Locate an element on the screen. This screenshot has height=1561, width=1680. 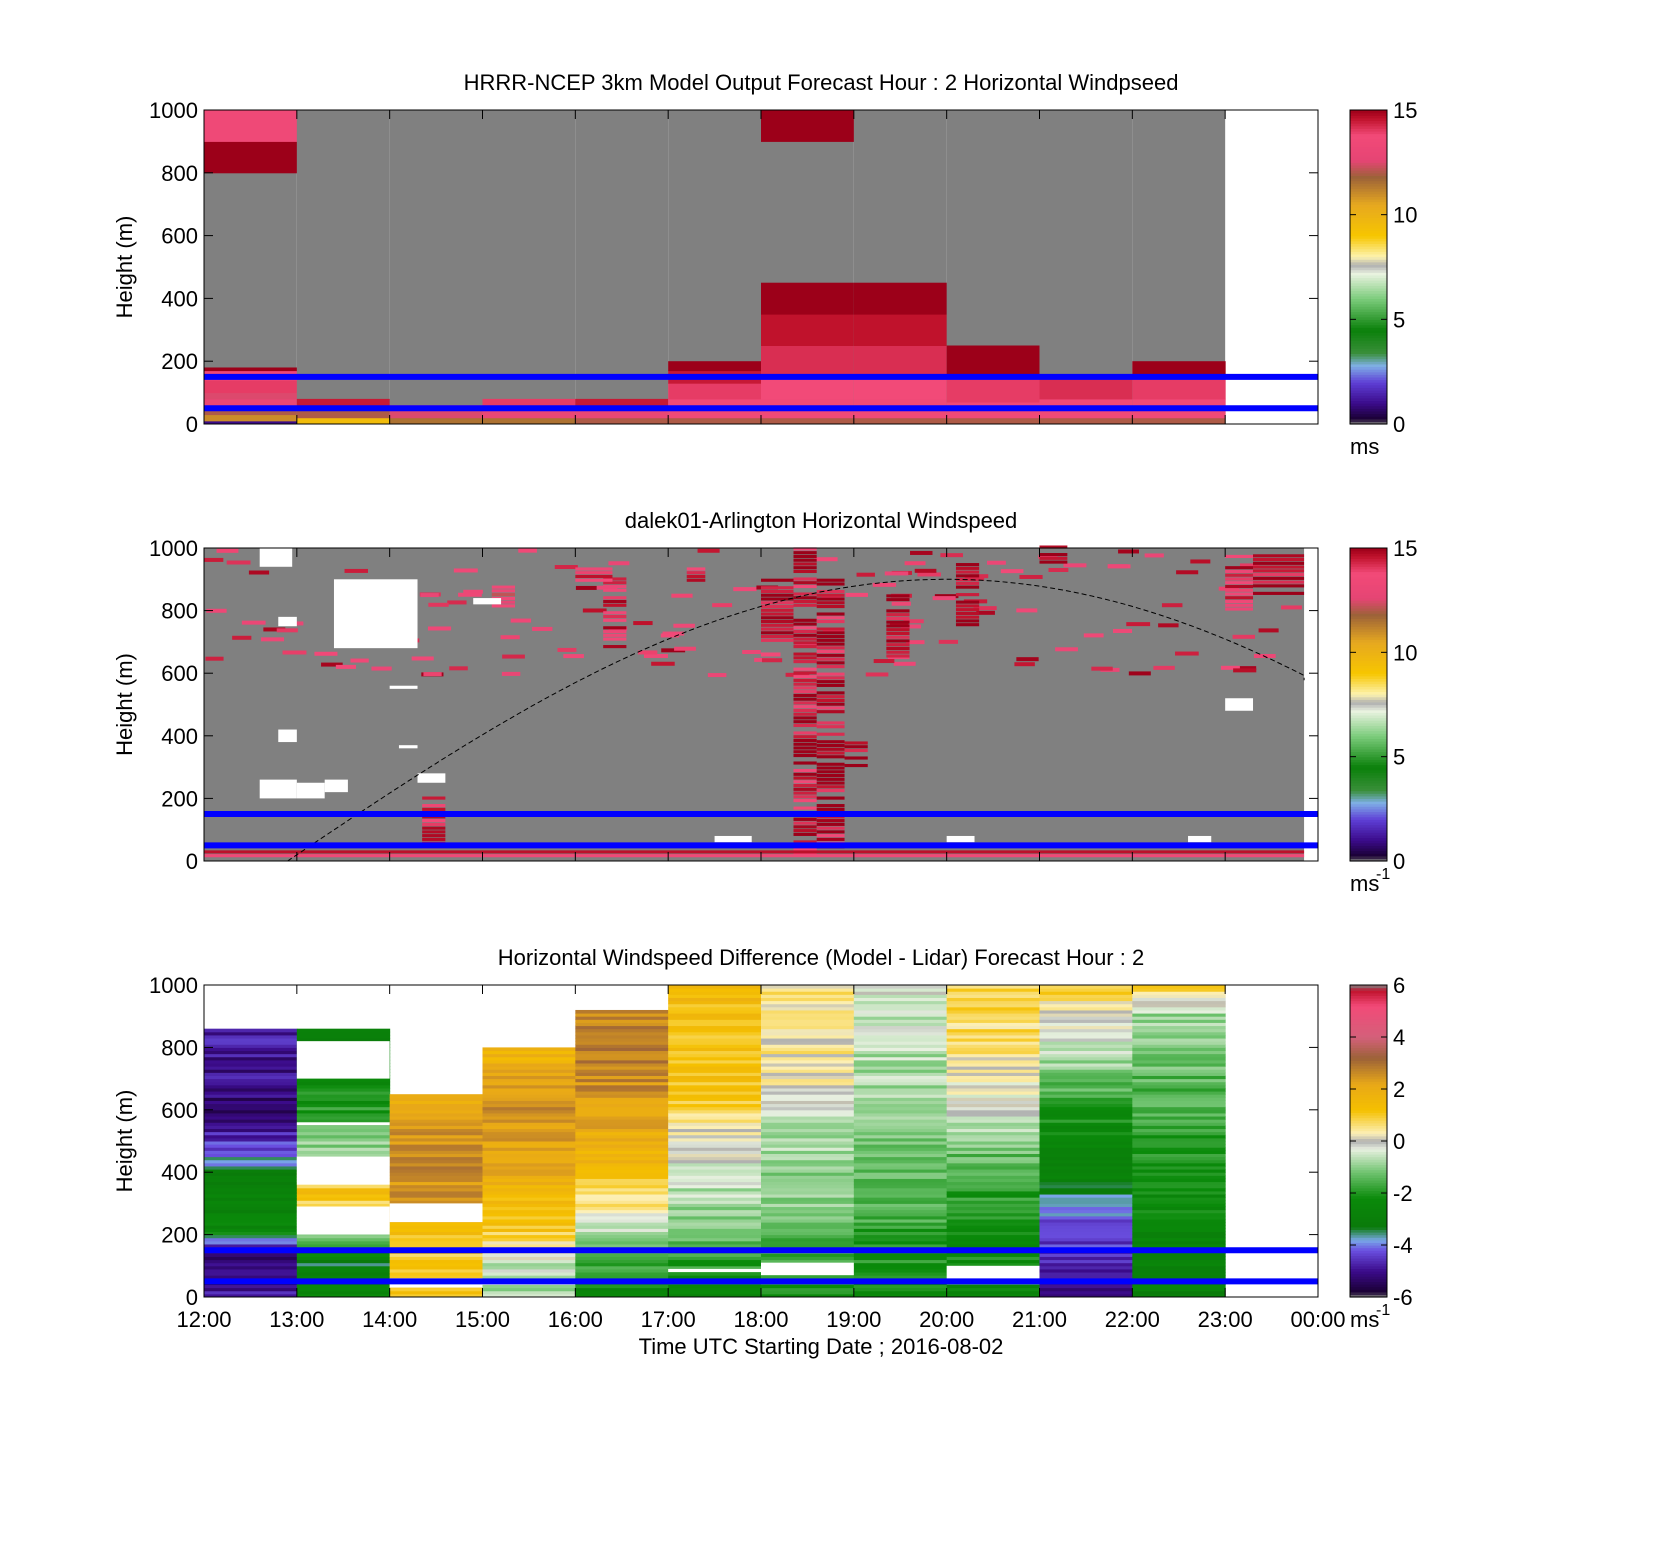
colorbar-tick-label: 10 is located at coordinates (1405, 215).